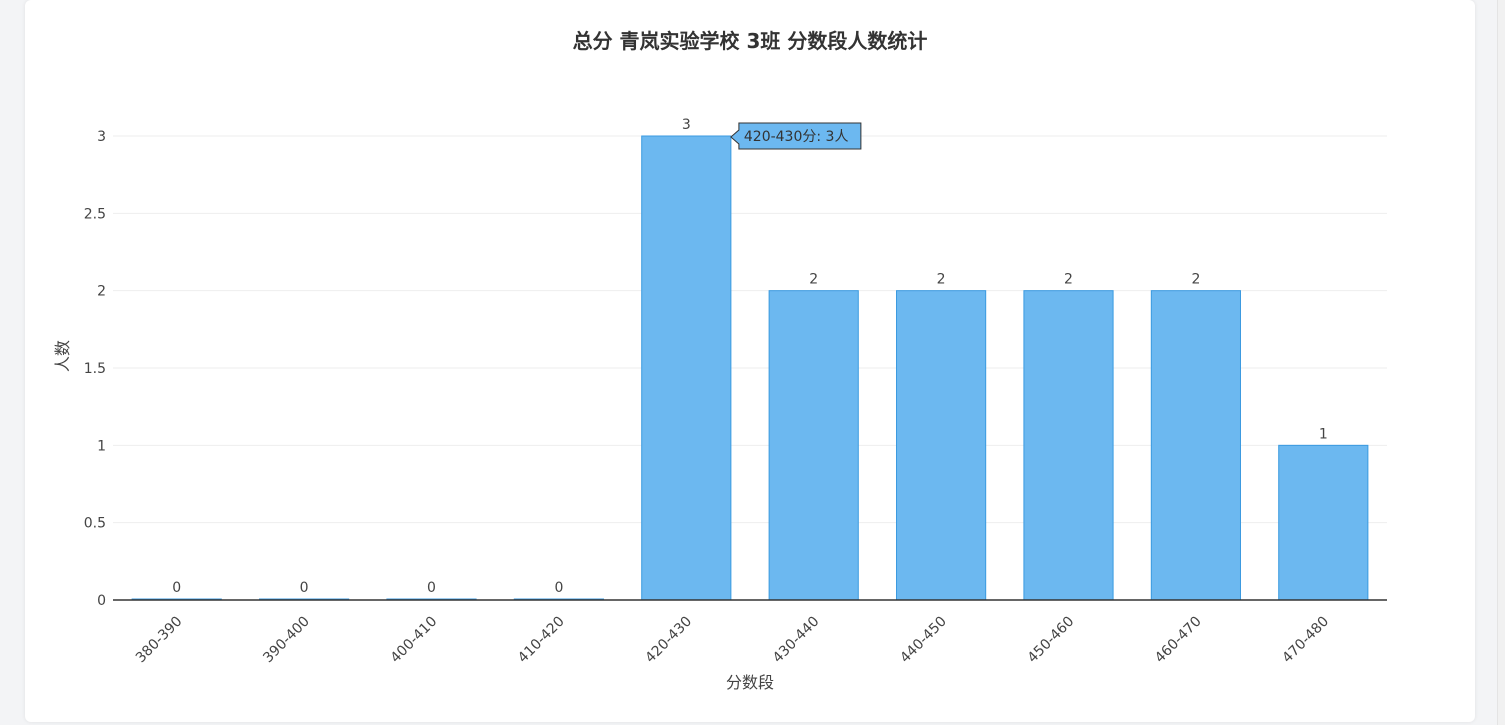  Describe the element at coordinates (1501, 362) in the screenshot. I see `scrollbar` at that location.